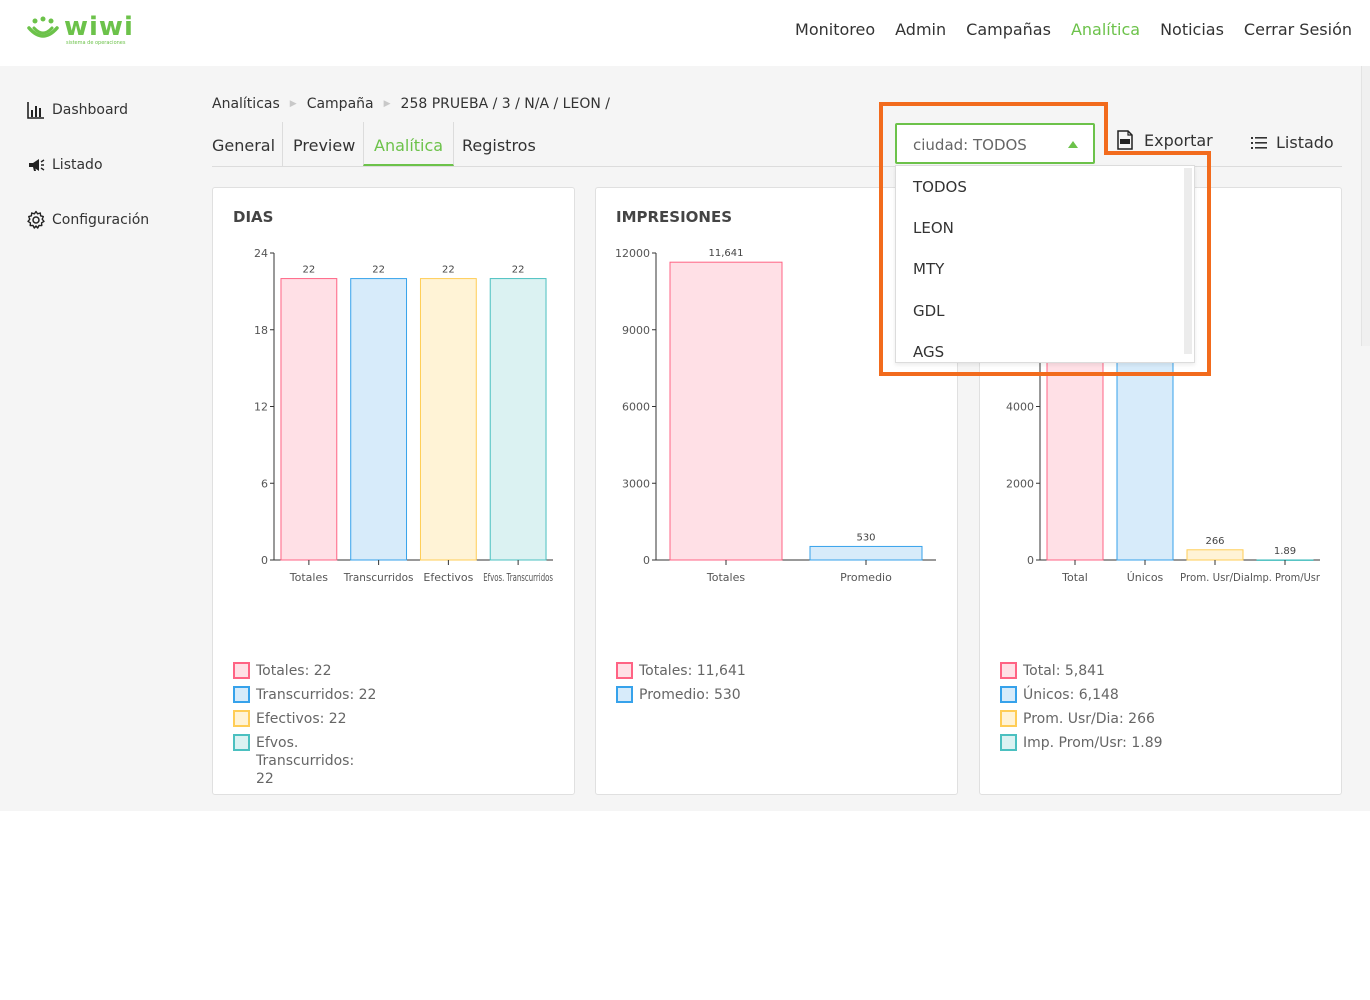  Describe the element at coordinates (264, 483) in the screenshot. I see `y-tick-label: 6` at that location.